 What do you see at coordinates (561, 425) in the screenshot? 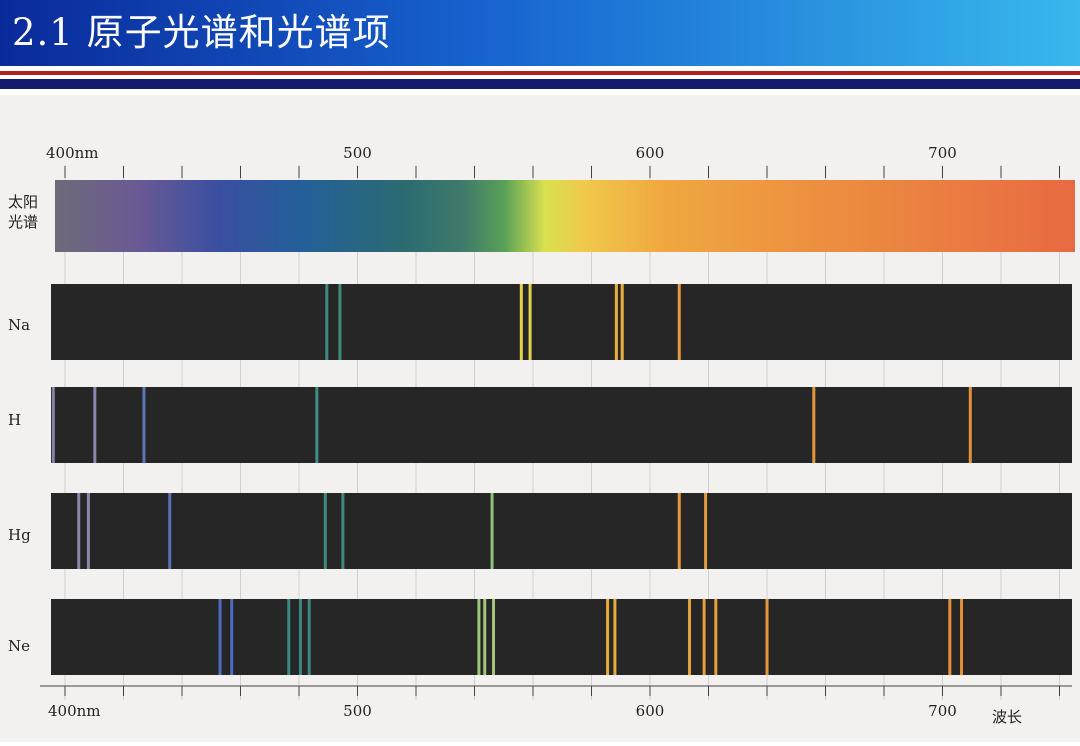
I see `spectrum-band-h` at bounding box center [561, 425].